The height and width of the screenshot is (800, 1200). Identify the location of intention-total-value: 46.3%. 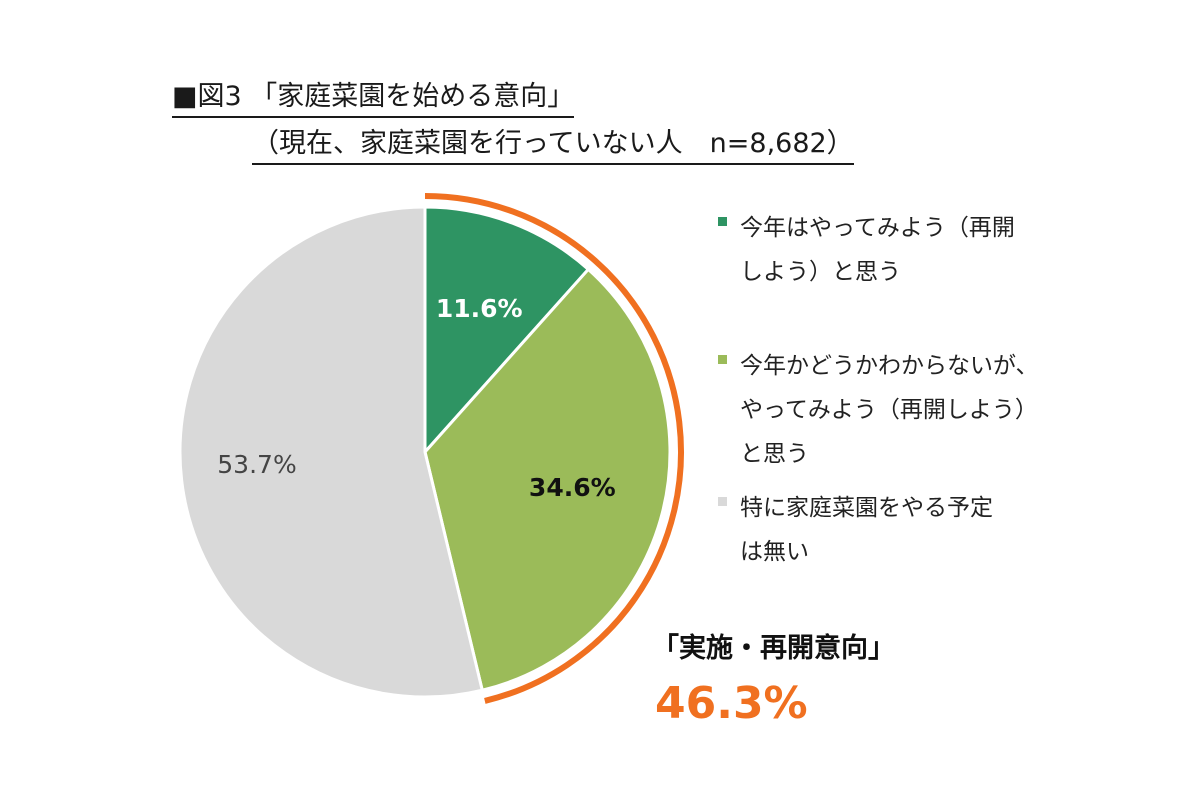
(731, 703).